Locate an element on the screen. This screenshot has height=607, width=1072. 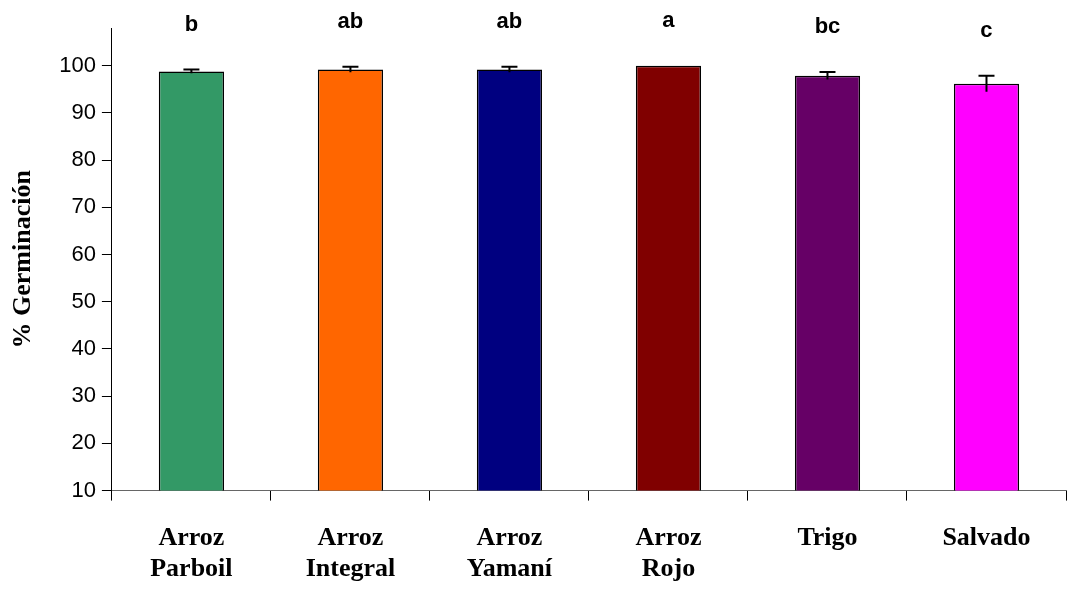
x-tick-label: Trigo is located at coordinates (827, 536).